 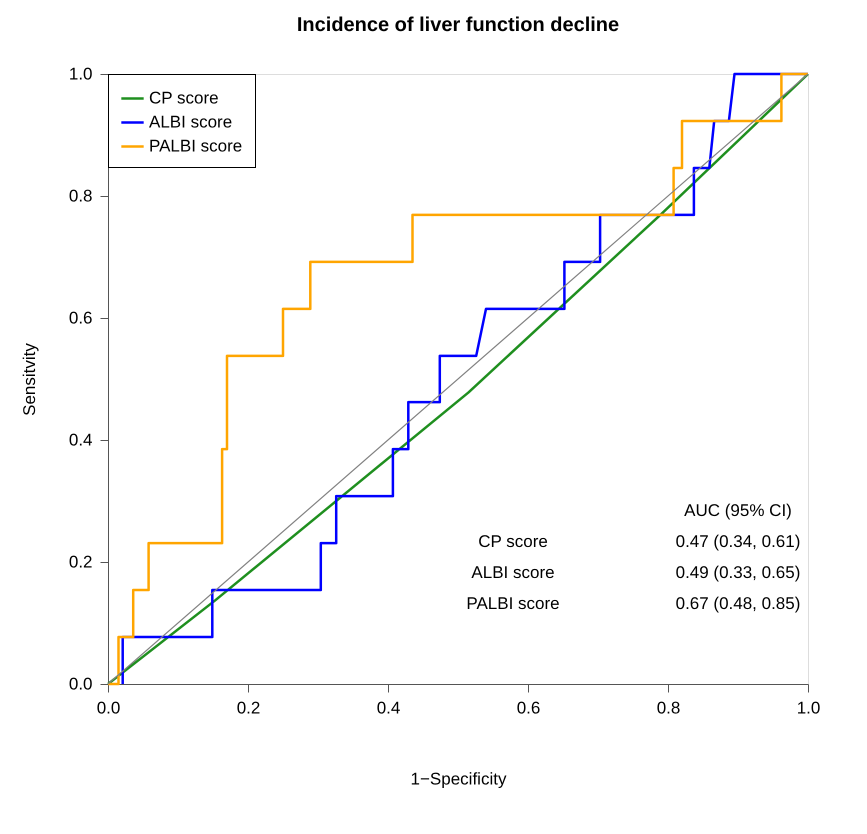 What do you see at coordinates (184, 98) in the screenshot?
I see `legend-label: CP score` at bounding box center [184, 98].